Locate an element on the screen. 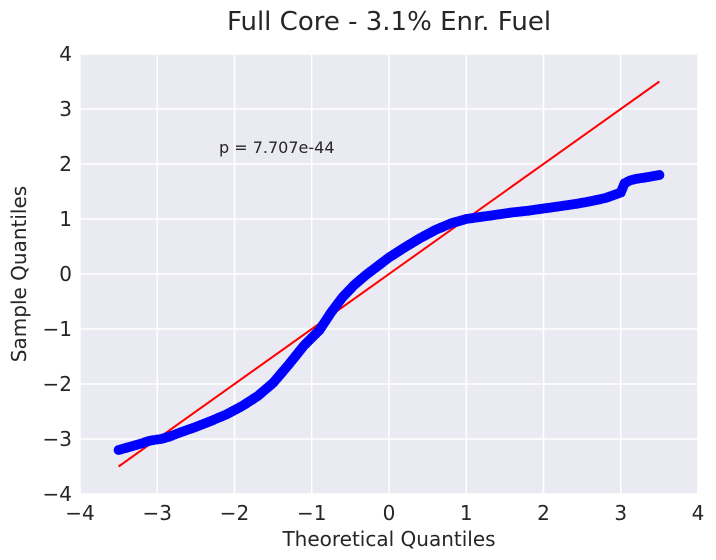  y-tick-label: 0 is located at coordinates (65, 274).